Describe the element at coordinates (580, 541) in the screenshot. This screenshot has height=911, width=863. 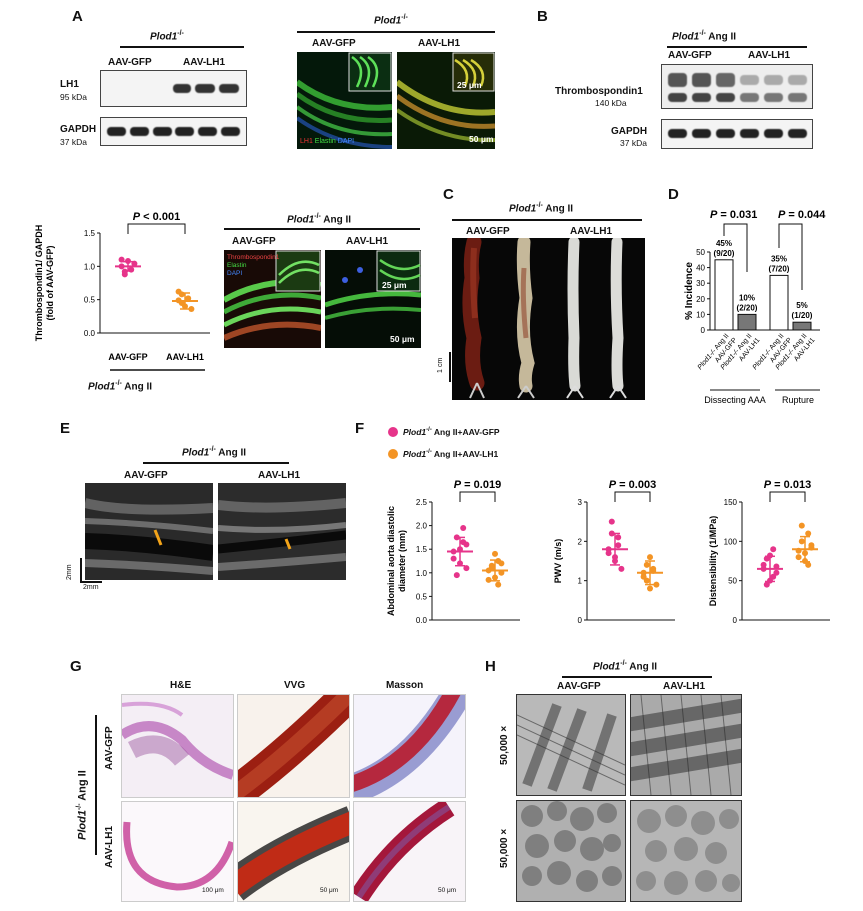
I see `y-tick-label: 2` at that location.